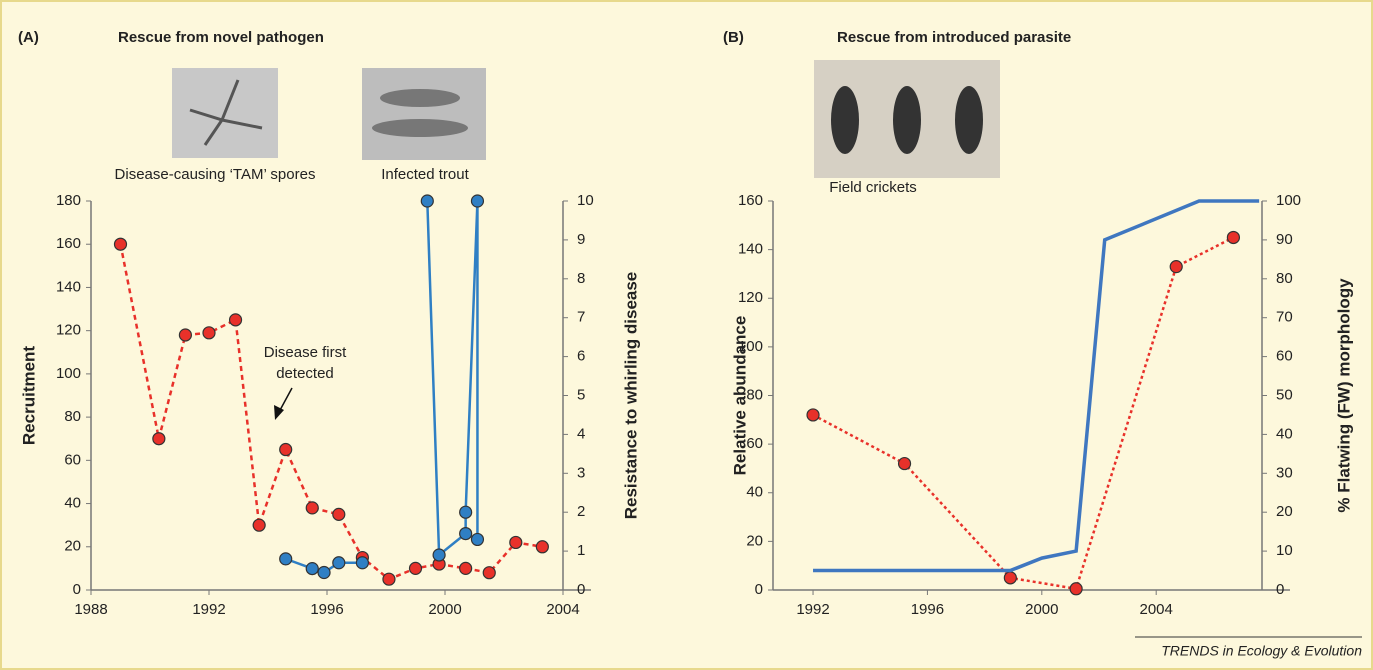 The width and height of the screenshot is (1373, 670). Describe the element at coordinates (586, 119) in the screenshot. I see `images` at that location.